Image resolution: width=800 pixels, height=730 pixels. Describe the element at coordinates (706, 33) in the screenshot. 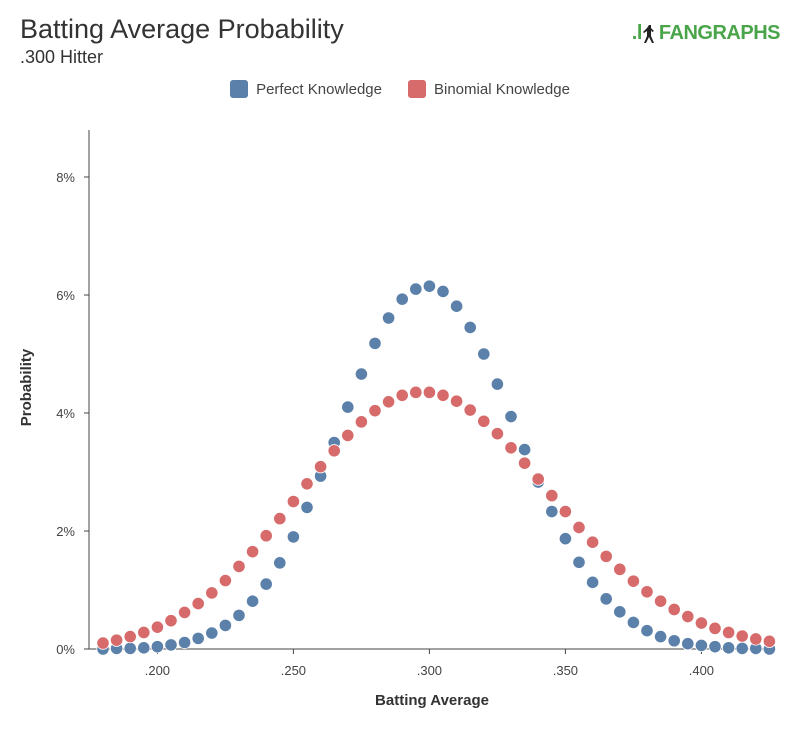

I see `fangraphs-logo: .l FANGRAPHS` at that location.